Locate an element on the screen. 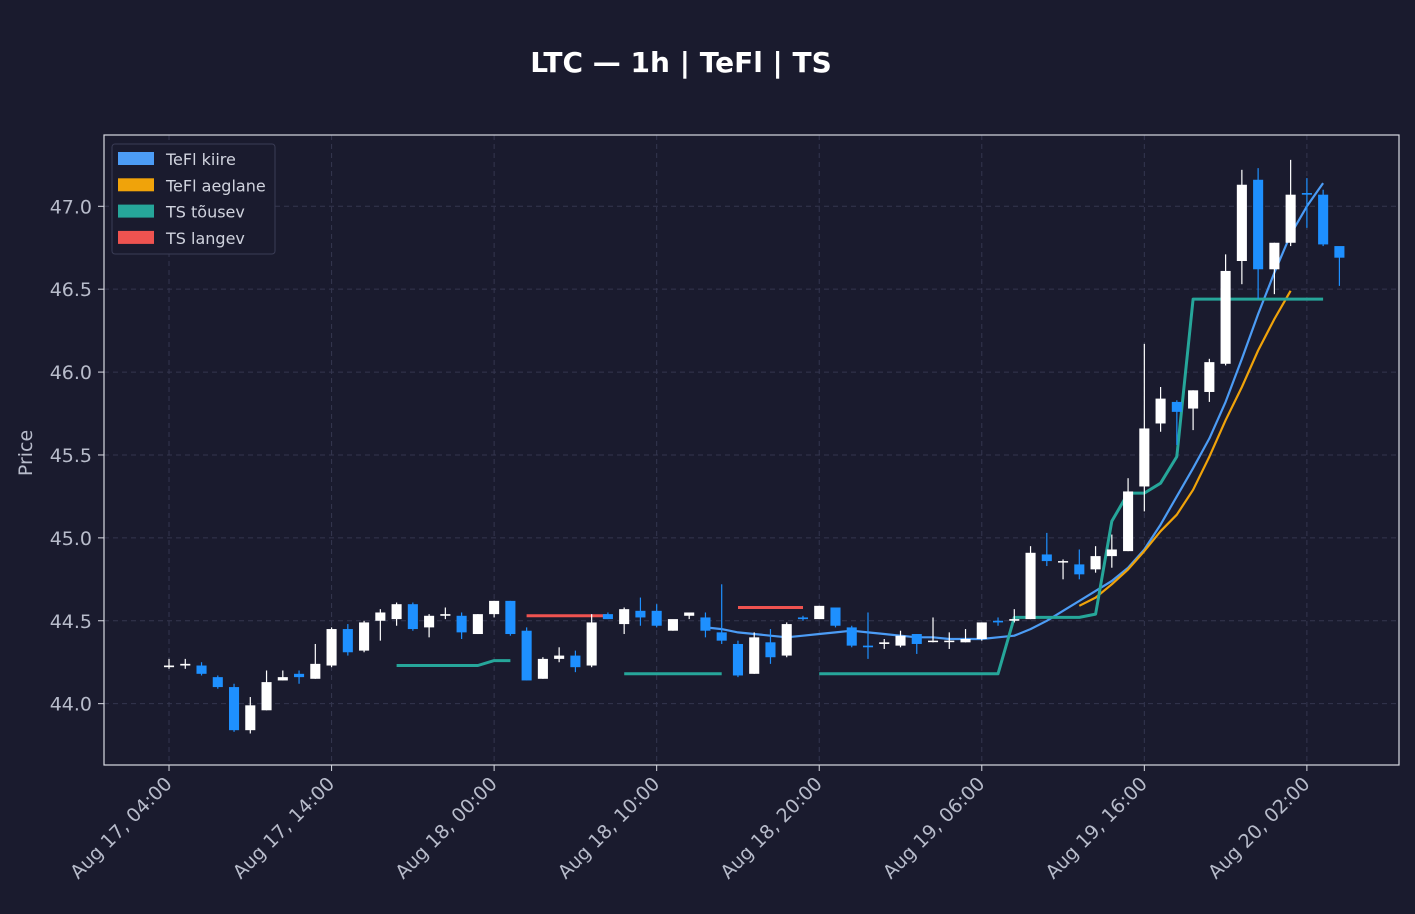 Image resolution: width=1415 pixels, height=914 pixels. legend-label: TS tõusev is located at coordinates (205, 212).